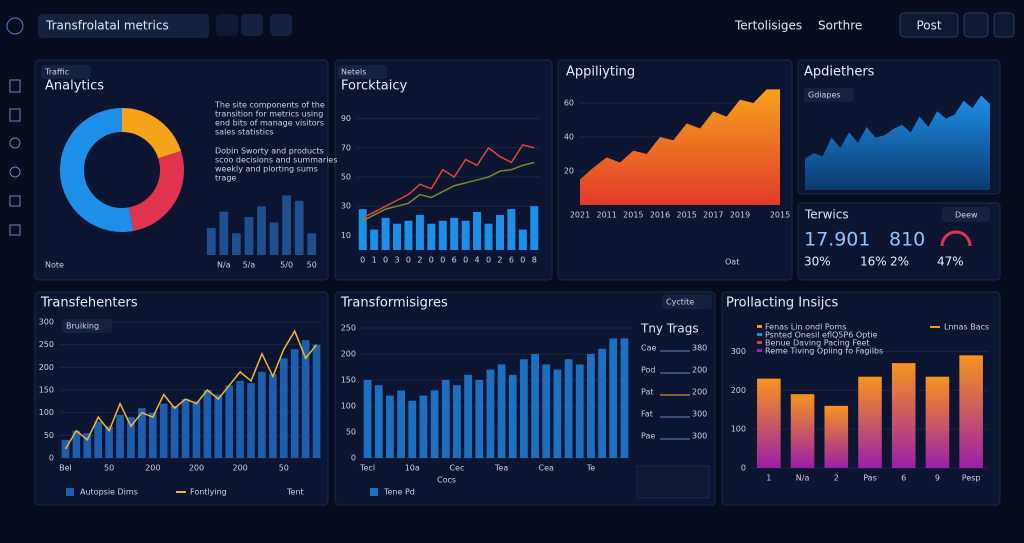 The width and height of the screenshot is (1024, 543). What do you see at coordinates (648, 436) in the screenshot?
I see `list-label: Pae` at bounding box center [648, 436].